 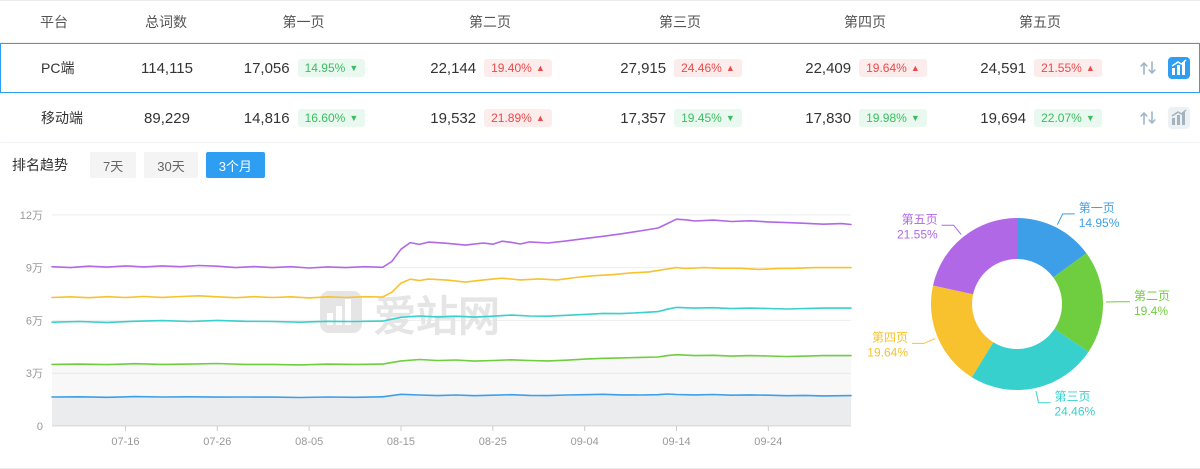 What do you see at coordinates (266, 68) in the screenshot?
I see `page1-count: 17,056` at bounding box center [266, 68].